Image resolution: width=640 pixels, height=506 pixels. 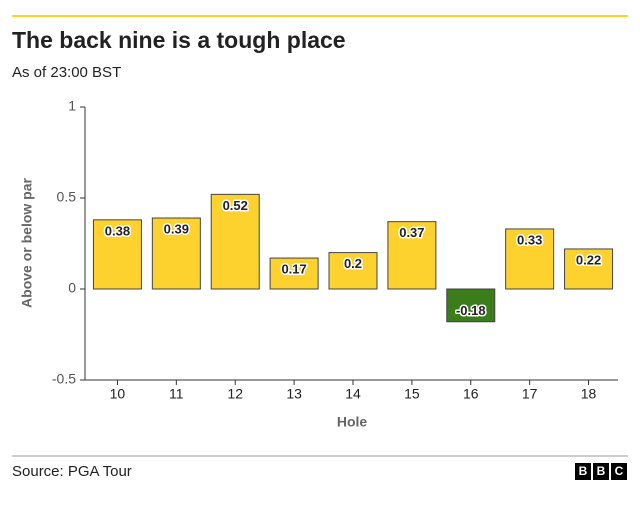 I want to click on value-label: 0.17, so click(x=293, y=268).